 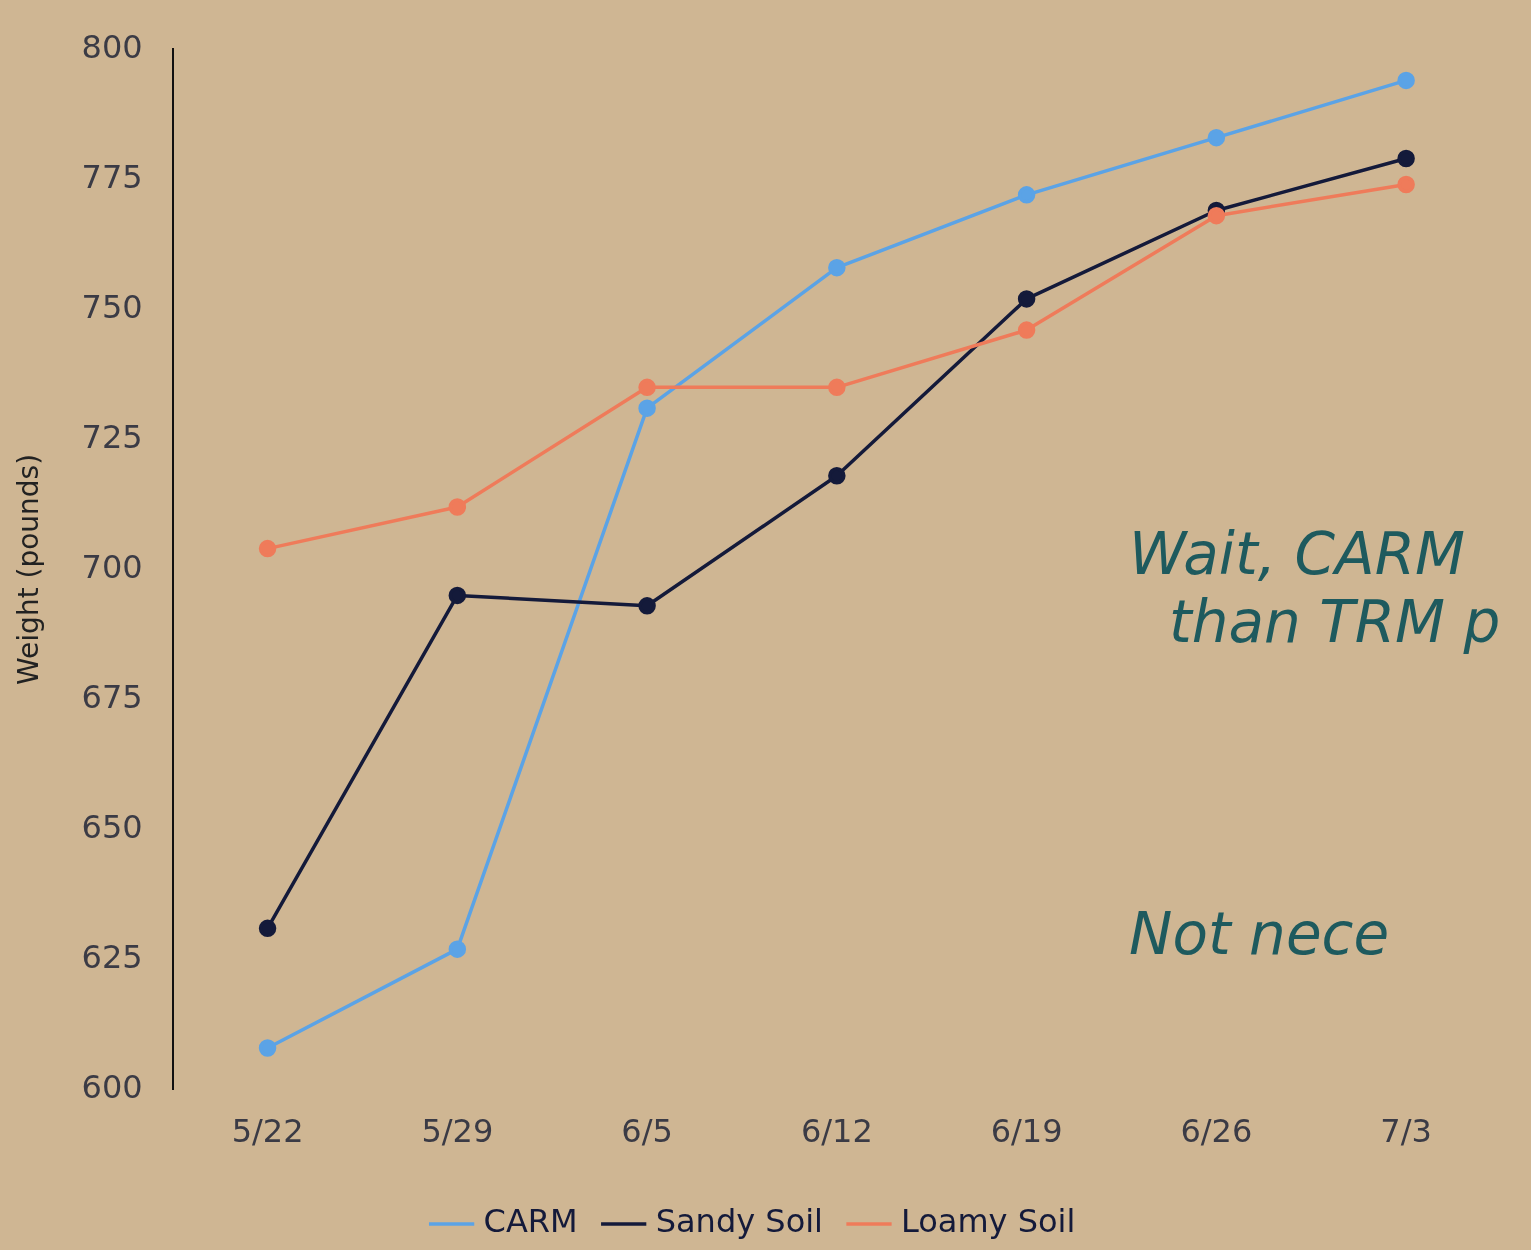 I want to click on y-tick-label: 600, so click(x=112, y=1086).